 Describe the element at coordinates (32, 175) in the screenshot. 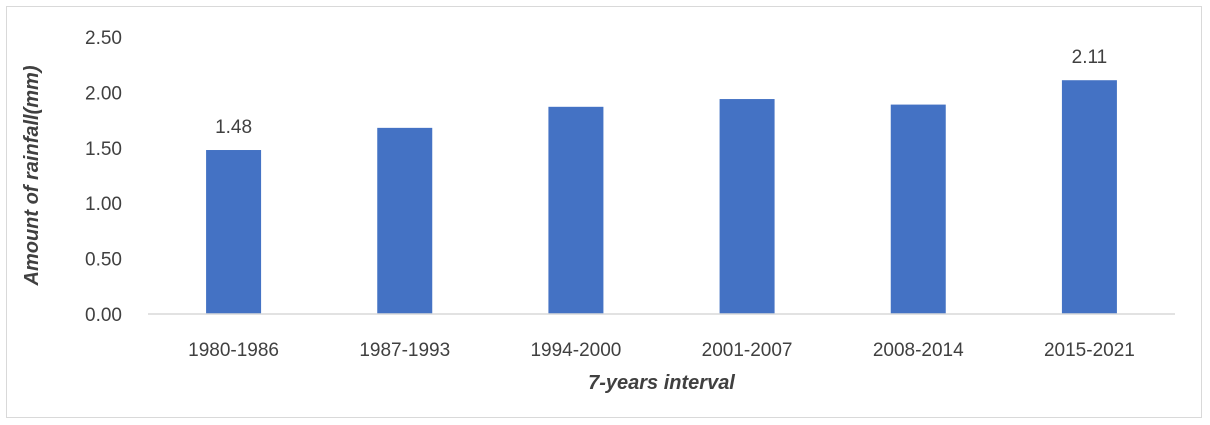

I see `y-axis-title: Amount of rainfall(mm)` at that location.